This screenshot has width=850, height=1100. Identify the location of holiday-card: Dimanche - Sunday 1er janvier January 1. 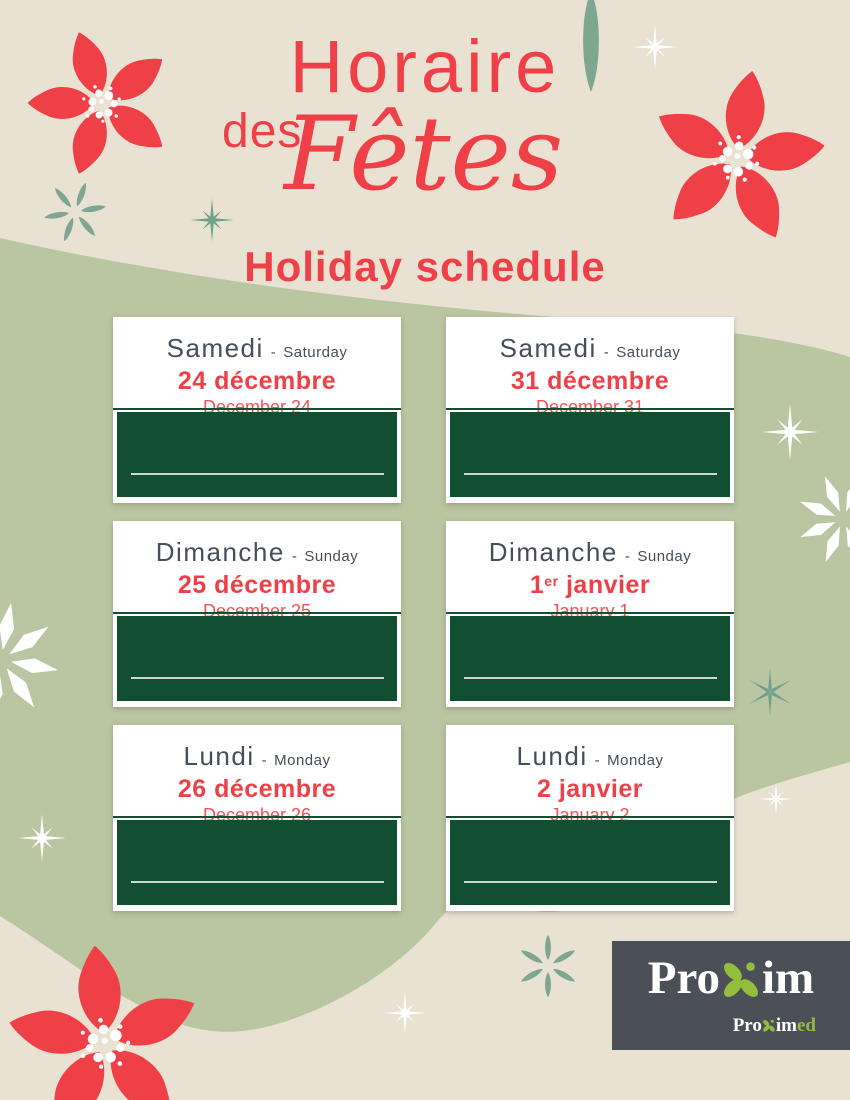
(590, 614).